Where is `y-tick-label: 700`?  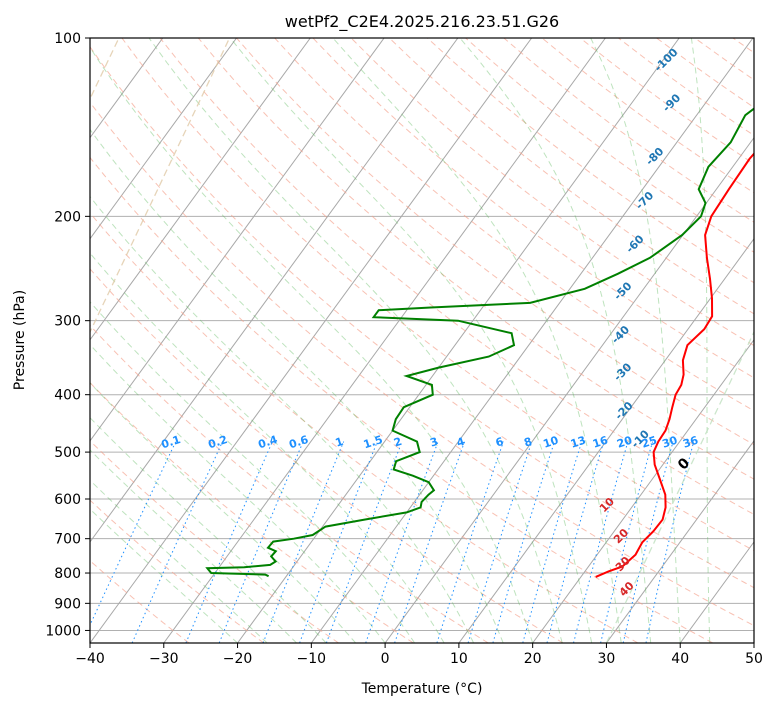
y-tick-label: 700 is located at coordinates (67, 540).